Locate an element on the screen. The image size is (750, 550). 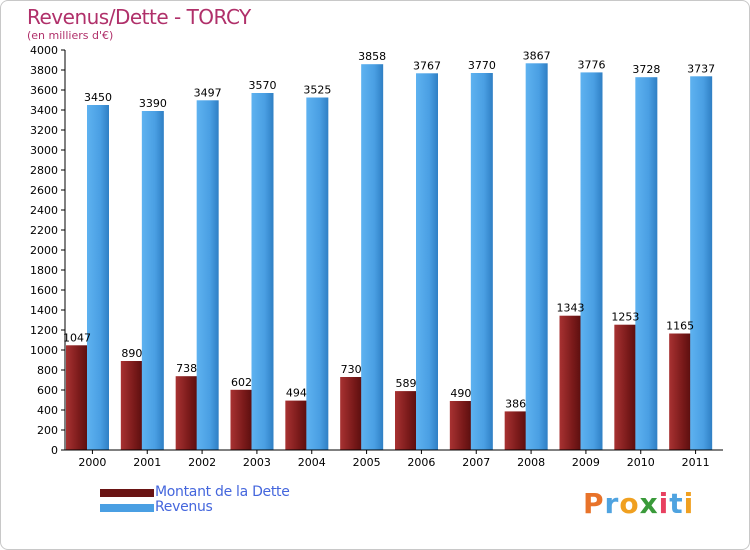
bar-debt-2000 is located at coordinates (77, 397).